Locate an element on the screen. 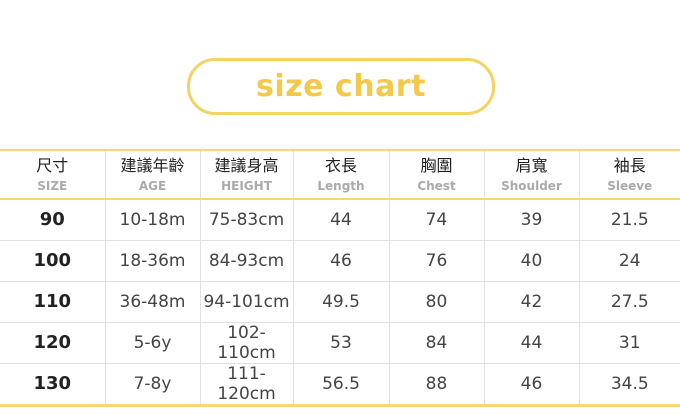 Image resolution: width=680 pixels, height=415 pixels. column-header-chest: 胸圍 Chest is located at coordinates (436, 174).